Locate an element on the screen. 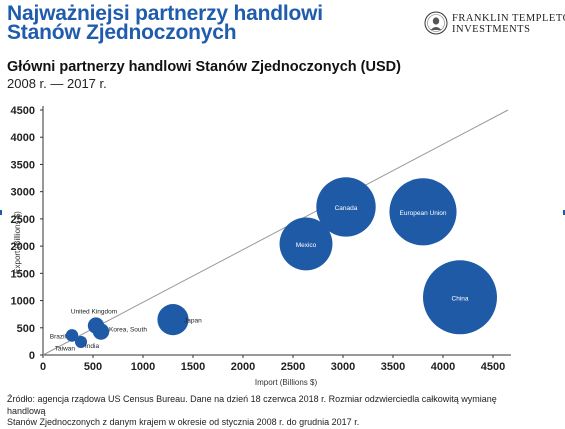  franklin-seal-icon is located at coordinates (436, 23).